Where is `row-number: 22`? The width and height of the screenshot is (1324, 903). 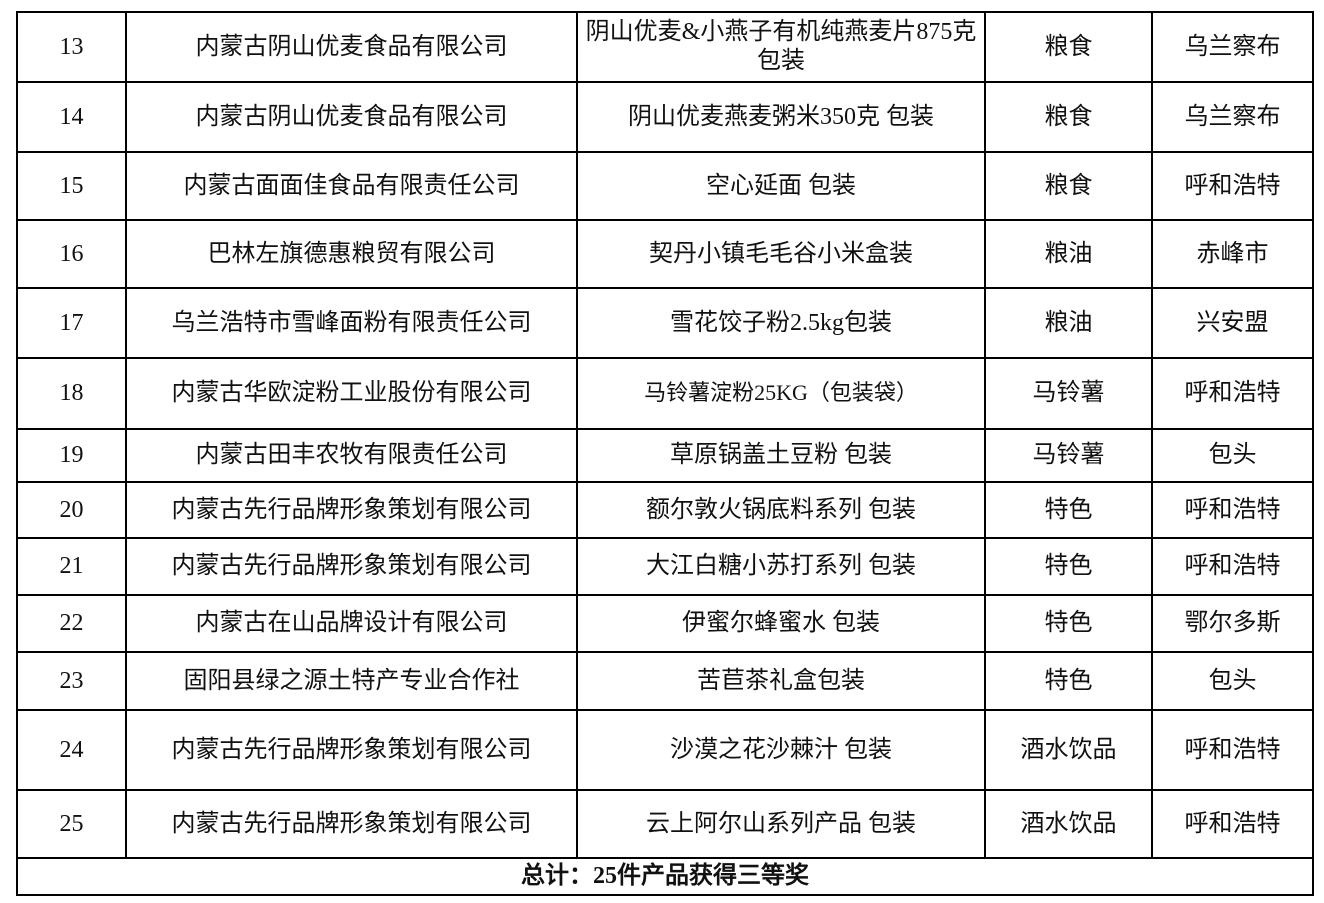 row-number: 22 is located at coordinates (71, 623).